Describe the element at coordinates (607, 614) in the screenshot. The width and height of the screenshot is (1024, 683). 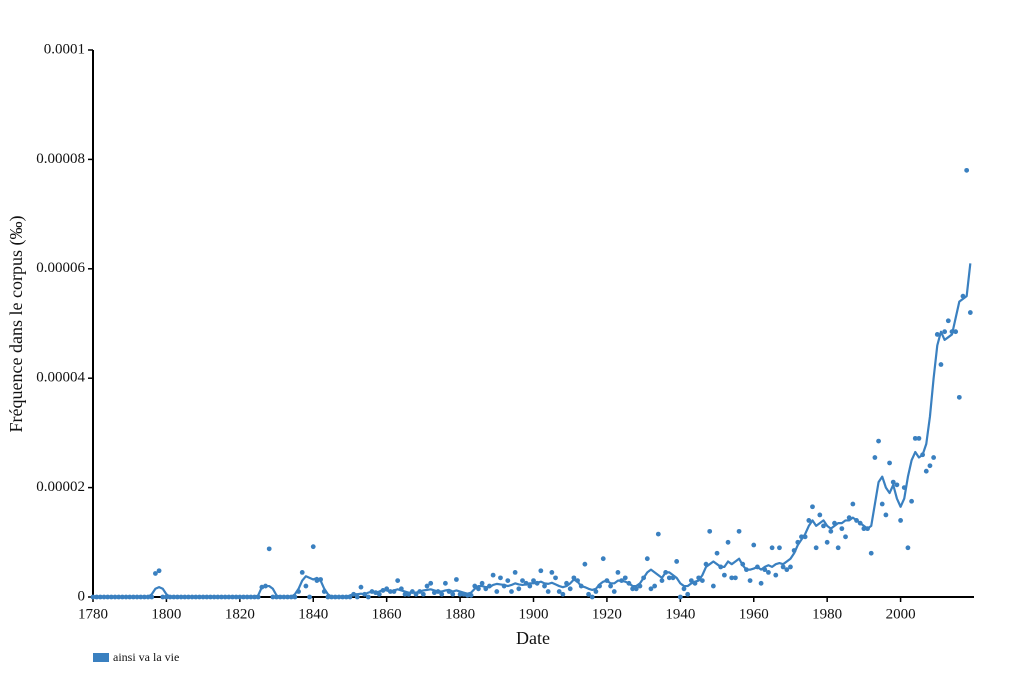
I see `x-tick-label: 1920` at that location.